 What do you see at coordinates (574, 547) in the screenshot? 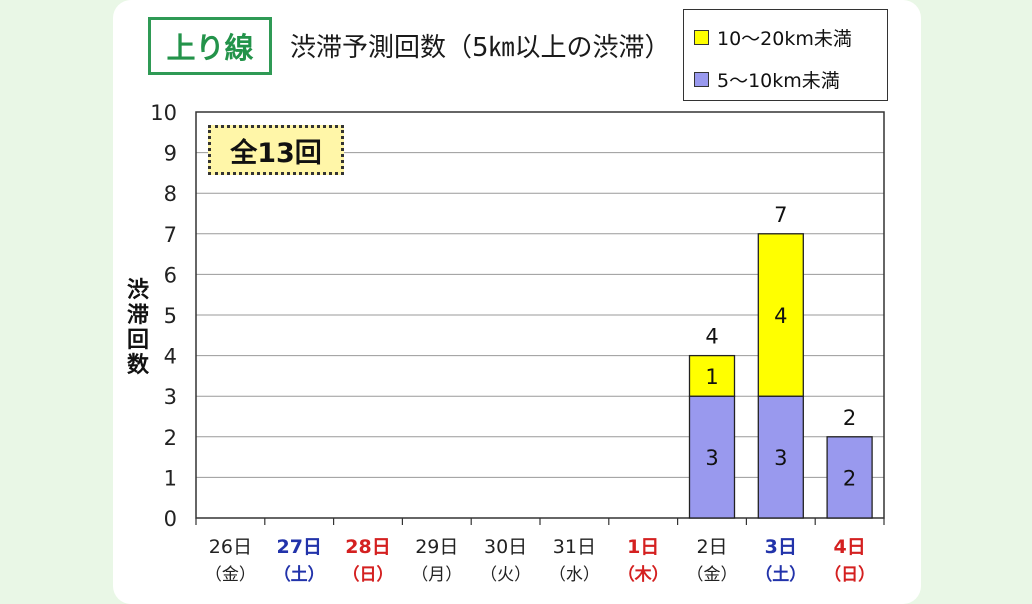
I see `x-tick-label-date: 31日` at bounding box center [574, 547].